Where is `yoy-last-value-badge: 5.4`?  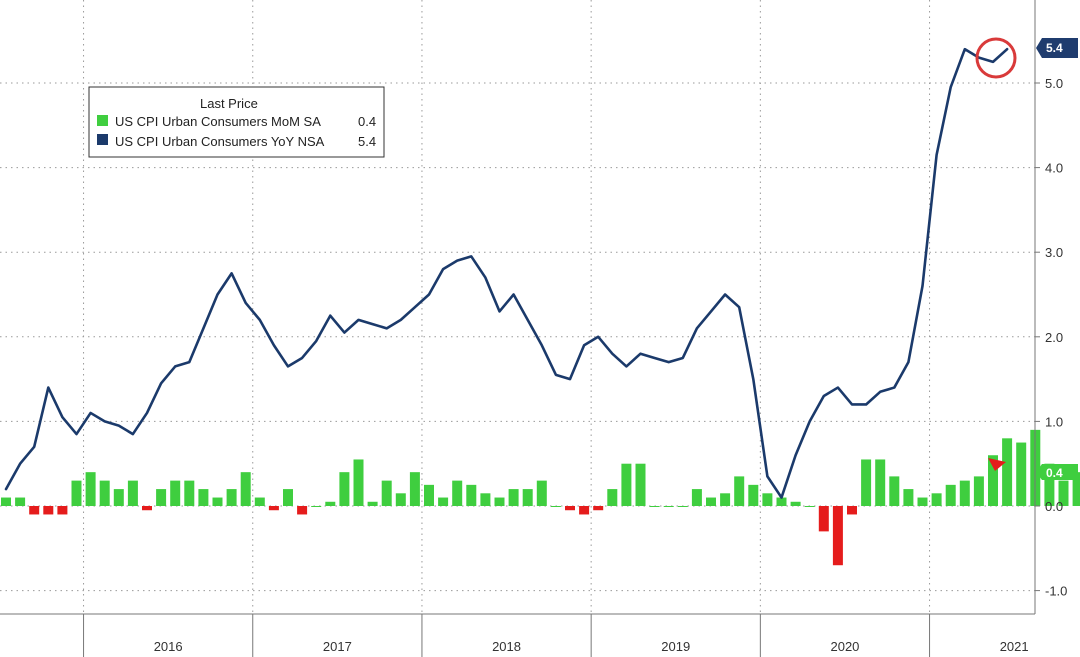 yoy-last-value-badge: 5.4 is located at coordinates (1057, 48).